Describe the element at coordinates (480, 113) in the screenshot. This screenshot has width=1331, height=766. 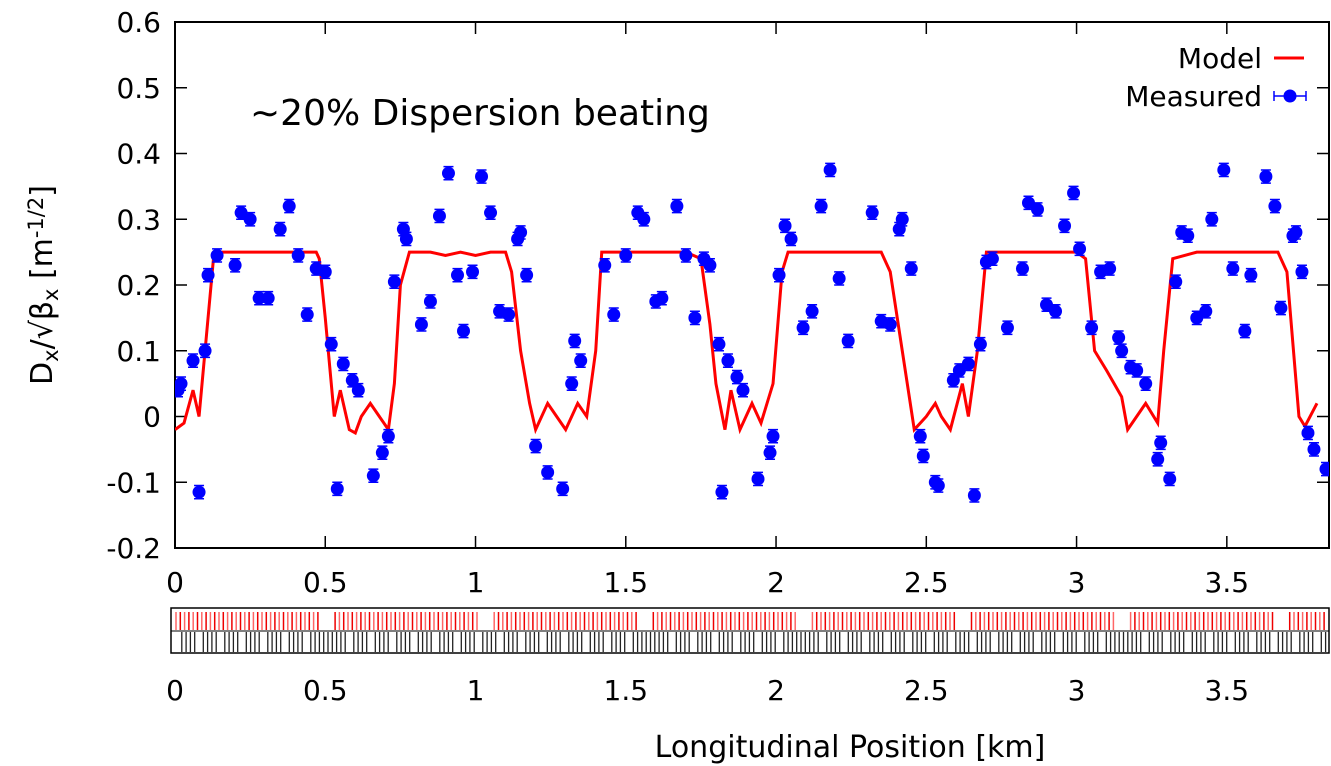
I see `annotation: ∼20% Dispersion beating` at that location.